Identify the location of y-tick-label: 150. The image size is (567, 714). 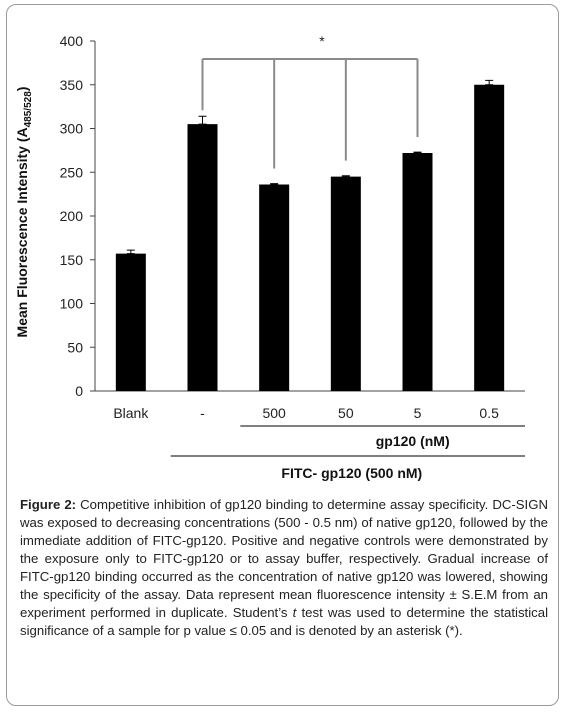
(72, 260).